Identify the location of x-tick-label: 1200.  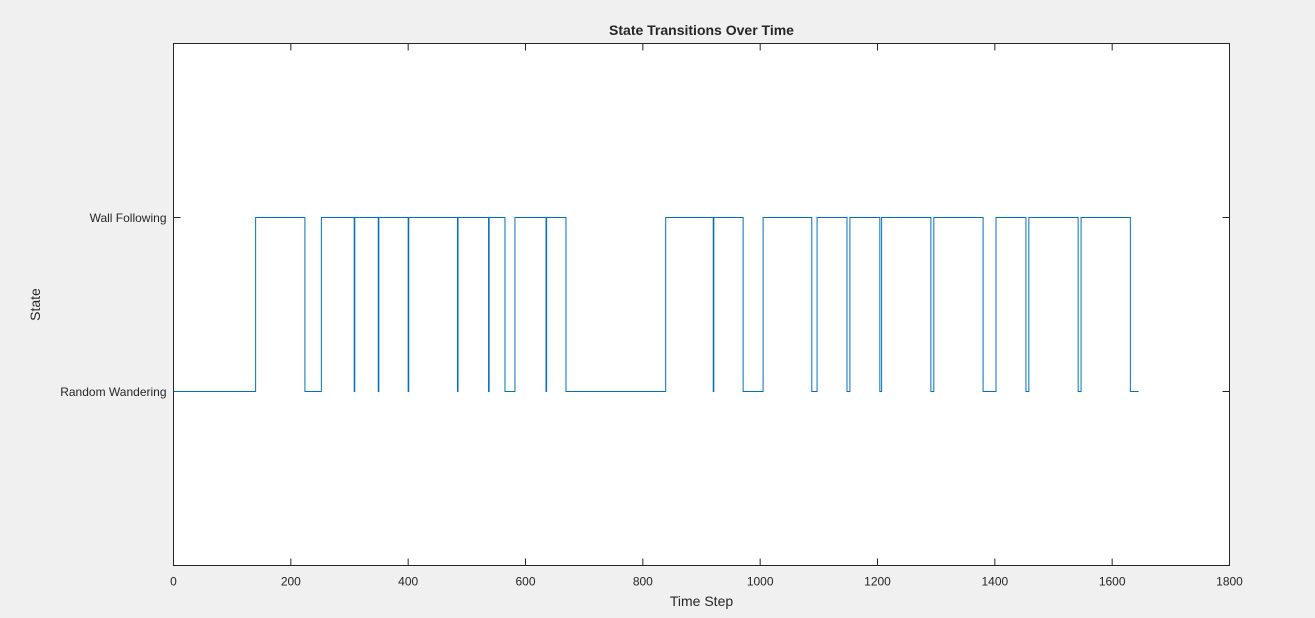
(877, 582).